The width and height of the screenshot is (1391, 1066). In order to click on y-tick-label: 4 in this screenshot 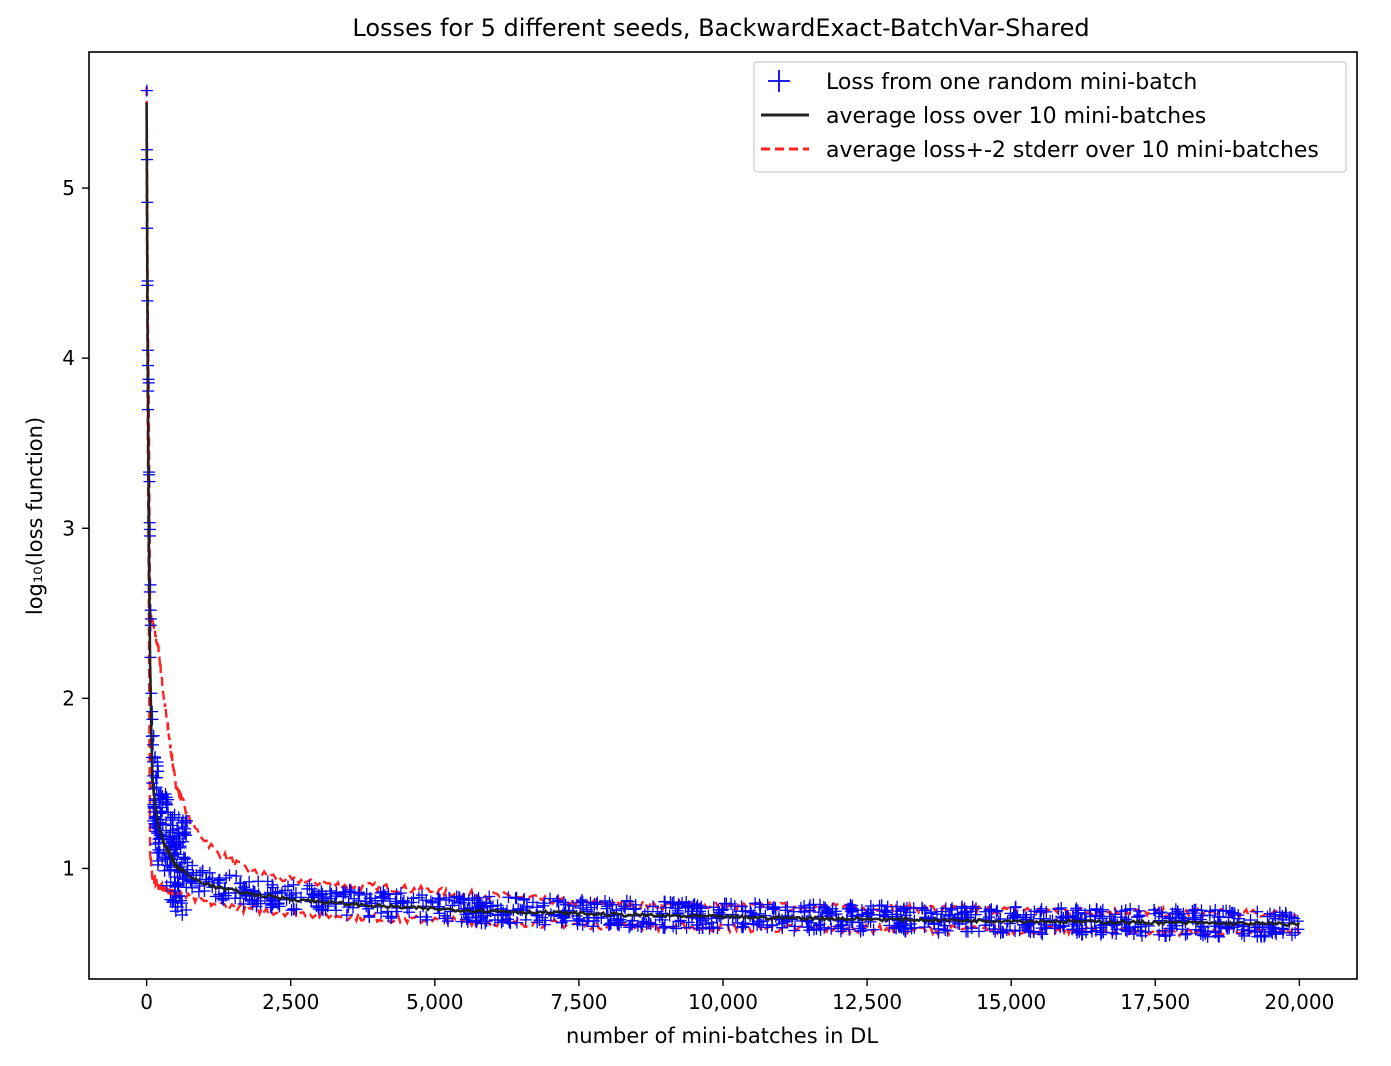, I will do `click(68, 358)`.